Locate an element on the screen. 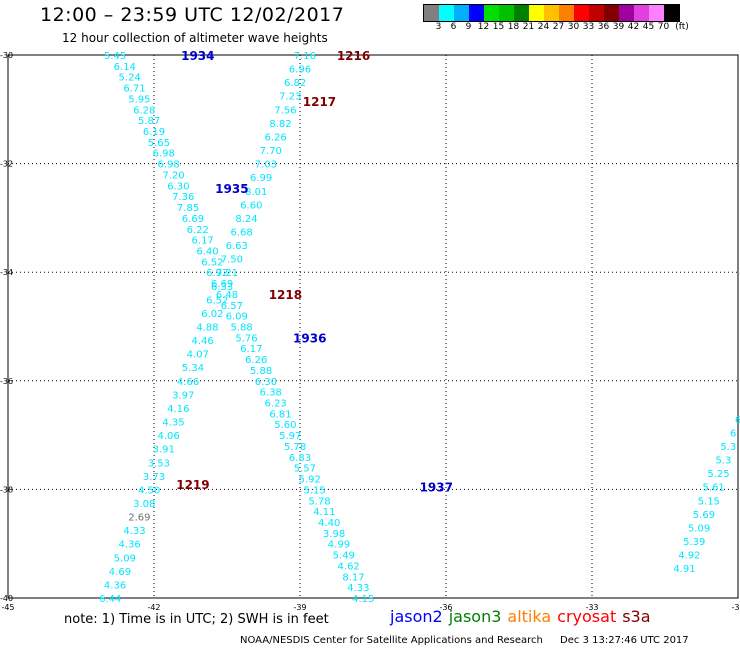 Image resolution: width=740 pixels, height=650 pixels. wave-height-value: 4.15 is located at coordinates (363, 599).